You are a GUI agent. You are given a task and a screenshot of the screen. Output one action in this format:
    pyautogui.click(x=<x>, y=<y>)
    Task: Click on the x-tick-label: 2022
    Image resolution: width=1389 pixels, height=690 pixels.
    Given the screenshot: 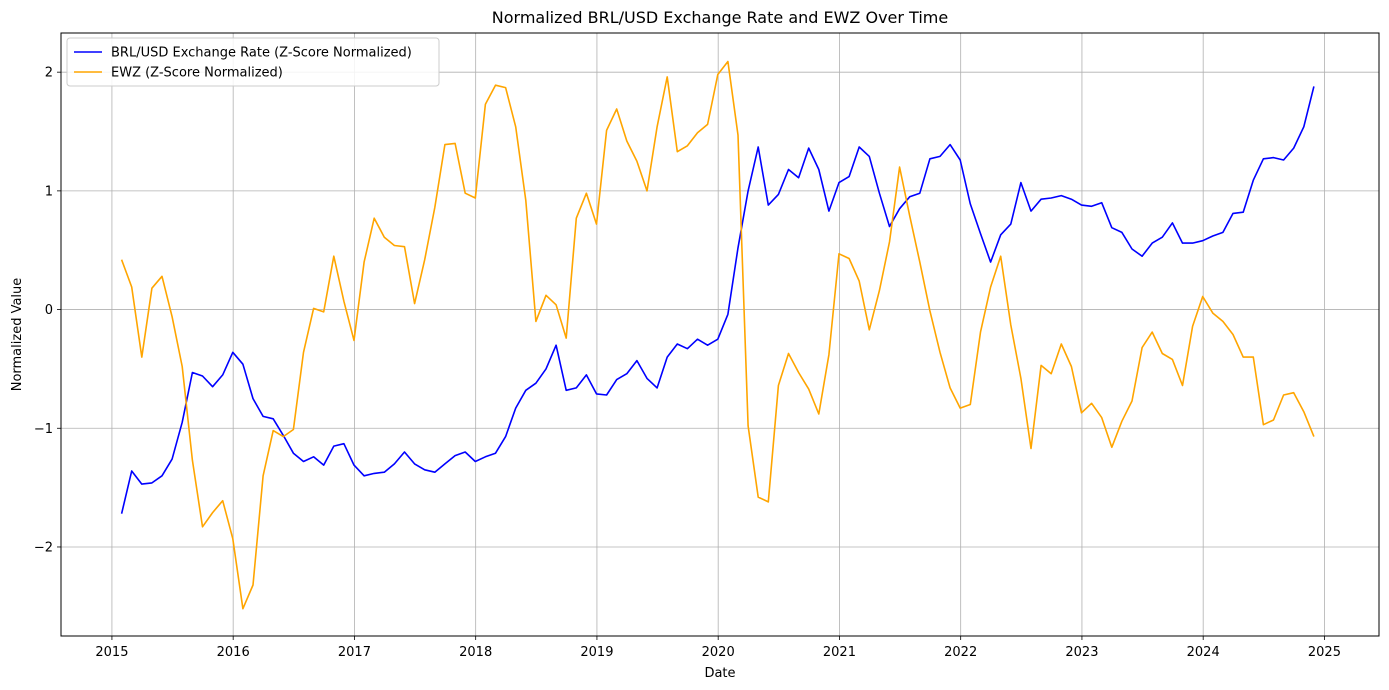 What is the action you would take?
    pyautogui.click(x=960, y=652)
    